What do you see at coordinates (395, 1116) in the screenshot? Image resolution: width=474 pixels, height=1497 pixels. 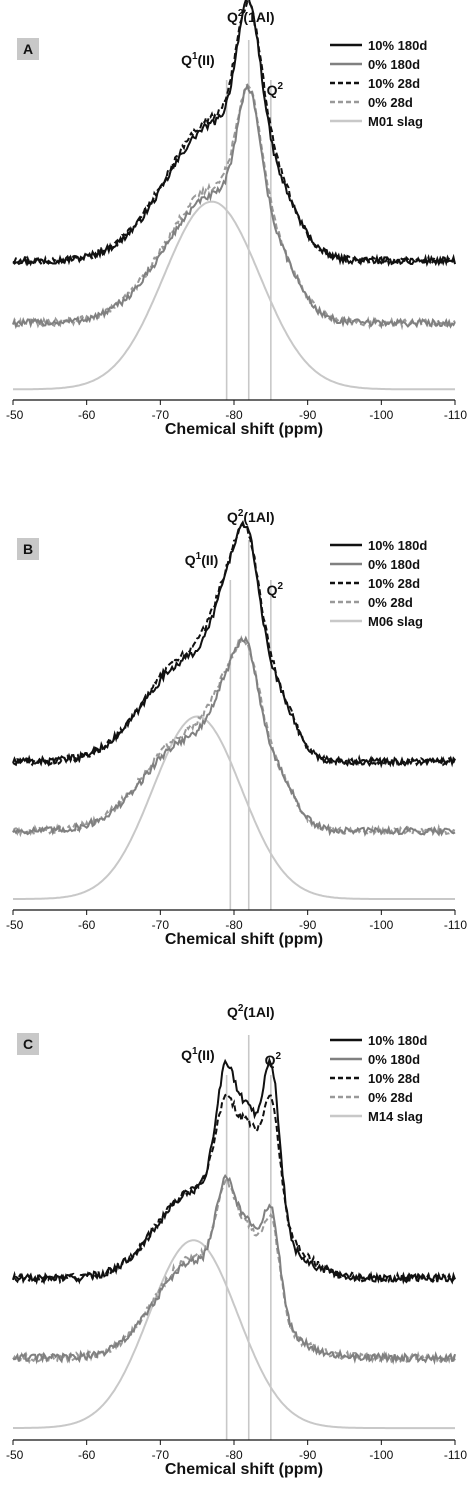 I see `legend-label: M14 slag` at bounding box center [395, 1116].